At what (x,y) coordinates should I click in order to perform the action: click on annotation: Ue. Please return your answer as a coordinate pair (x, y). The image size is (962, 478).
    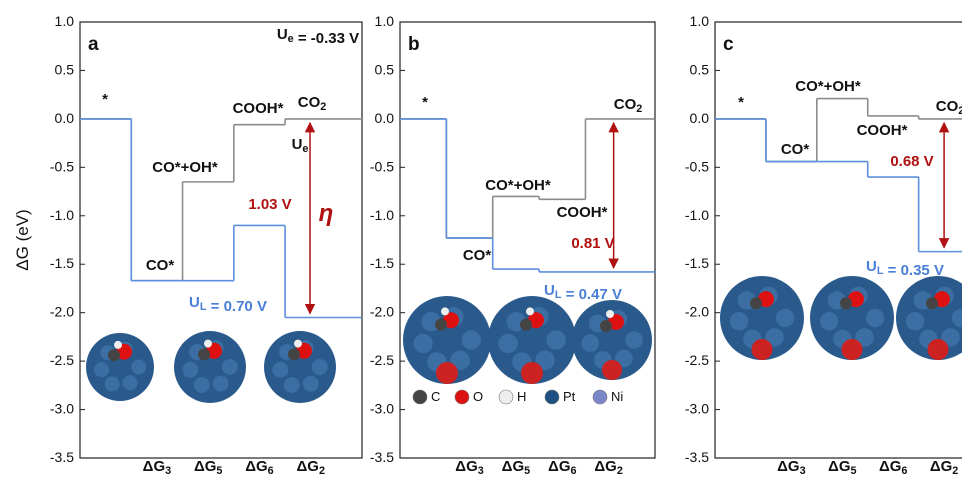
    Looking at the image, I should click on (300, 145).